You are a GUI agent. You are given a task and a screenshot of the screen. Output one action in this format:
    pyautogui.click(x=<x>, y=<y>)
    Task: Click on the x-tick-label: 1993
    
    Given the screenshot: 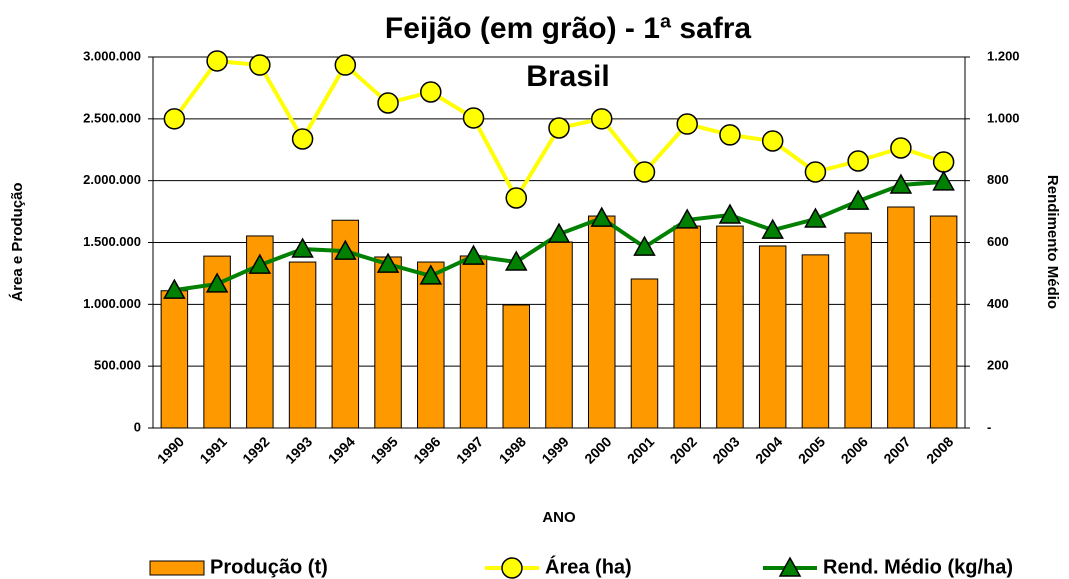 What is the action you would take?
    pyautogui.click(x=298, y=449)
    